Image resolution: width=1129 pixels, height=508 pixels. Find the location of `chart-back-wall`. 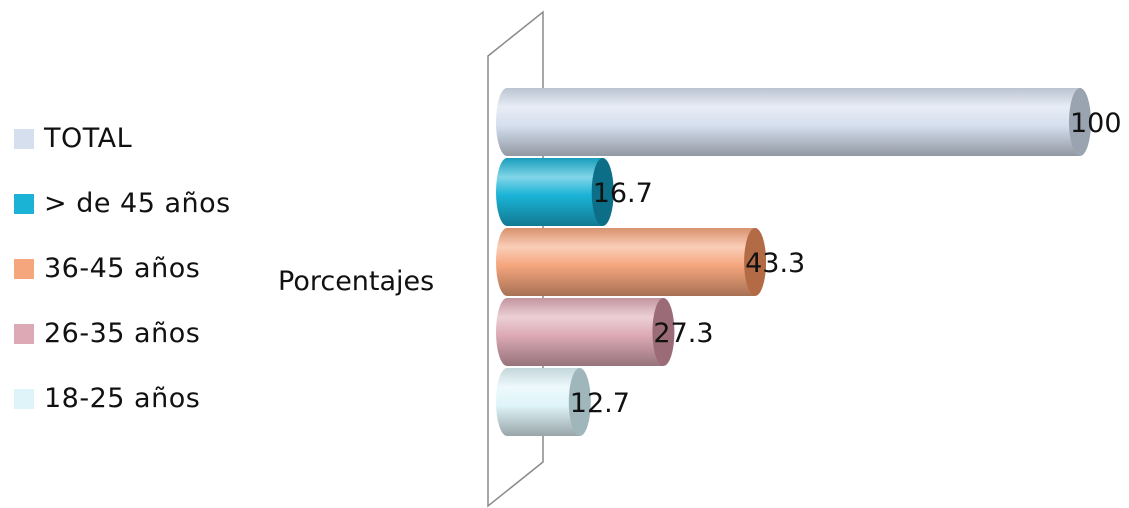

chart-back-wall is located at coordinates (515, 259).